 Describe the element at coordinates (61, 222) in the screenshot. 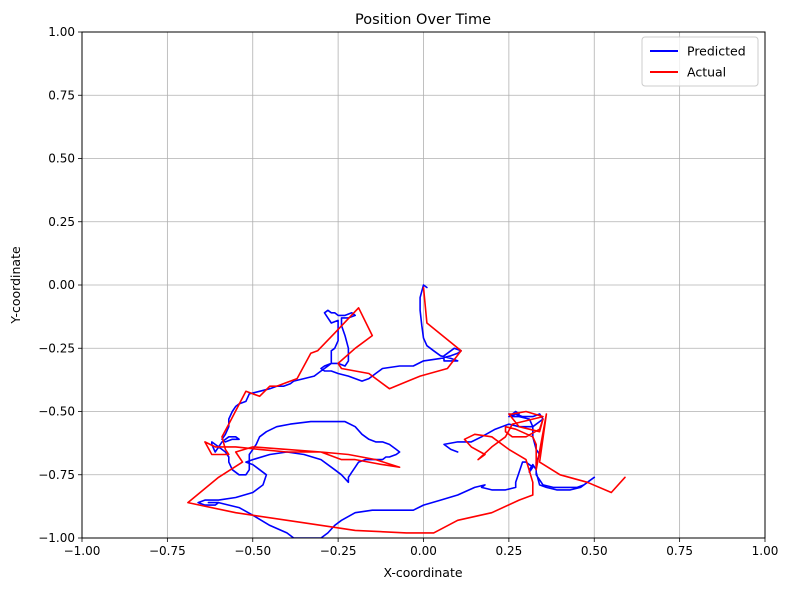

I see `y-tick-label: 0.25` at that location.